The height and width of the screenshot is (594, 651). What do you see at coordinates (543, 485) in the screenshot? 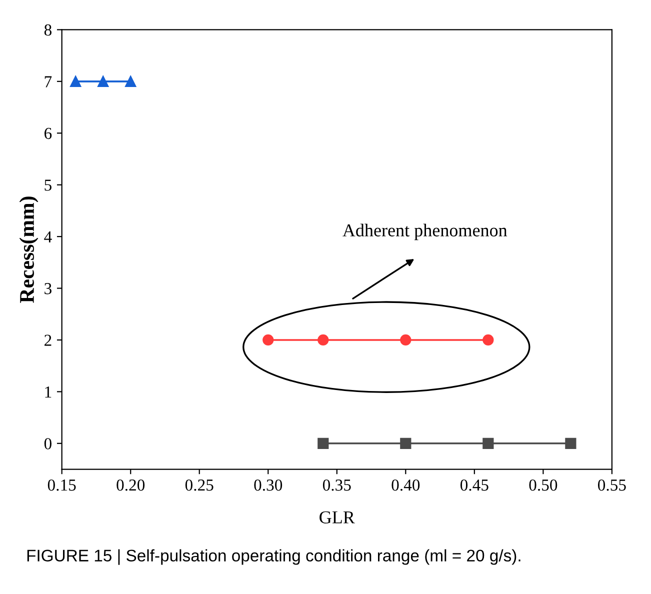
I see `x-tick-label: 0.50` at bounding box center [543, 485].